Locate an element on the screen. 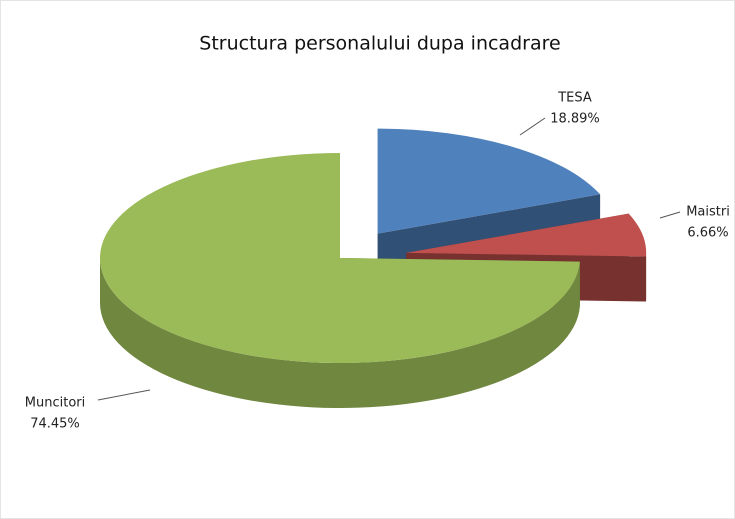 The width and height of the screenshot is (735, 519). slice-label: TESA is located at coordinates (574, 98).